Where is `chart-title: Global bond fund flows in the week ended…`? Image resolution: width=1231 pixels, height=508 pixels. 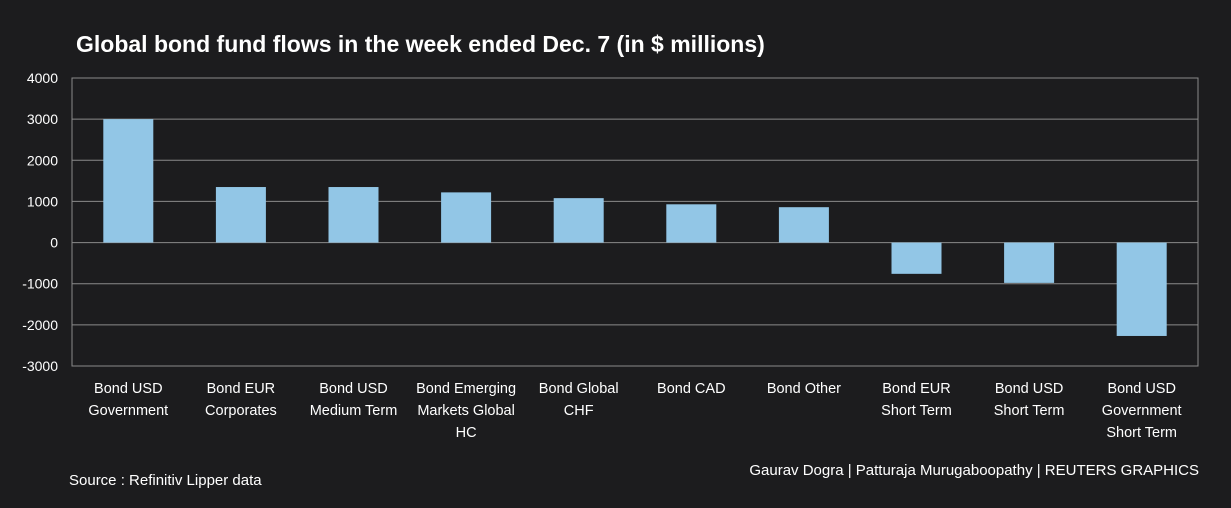
chart-title: Global bond fund flows in the week ended… is located at coordinates (420, 44).